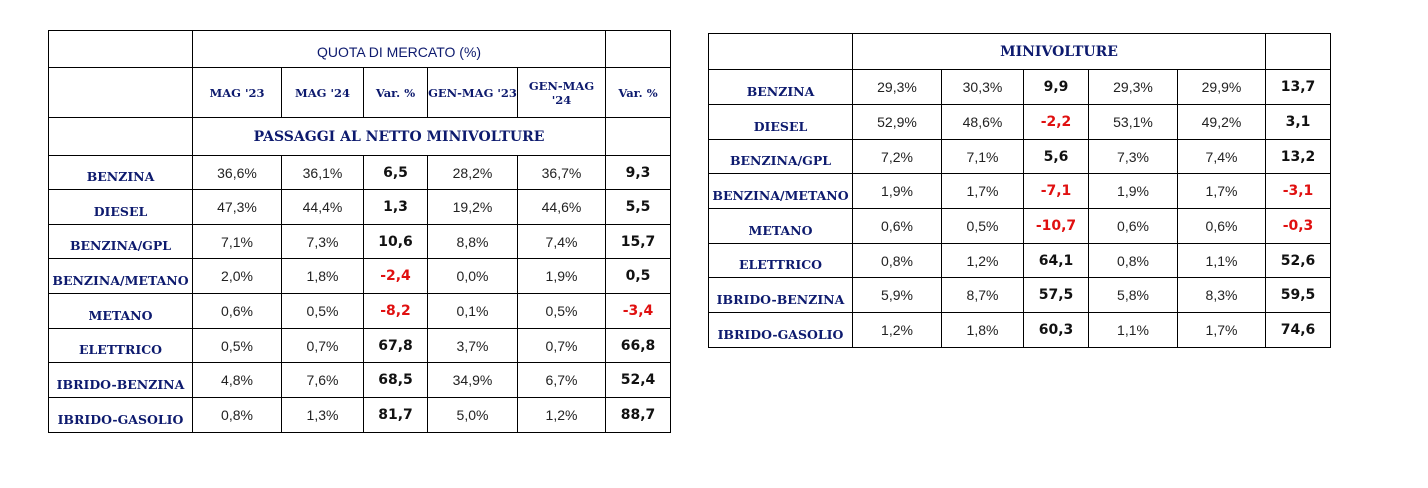 This screenshot has width=1428, height=488. Describe the element at coordinates (897, 156) in the screenshot. I see `value-cell: 7,2%` at that location.